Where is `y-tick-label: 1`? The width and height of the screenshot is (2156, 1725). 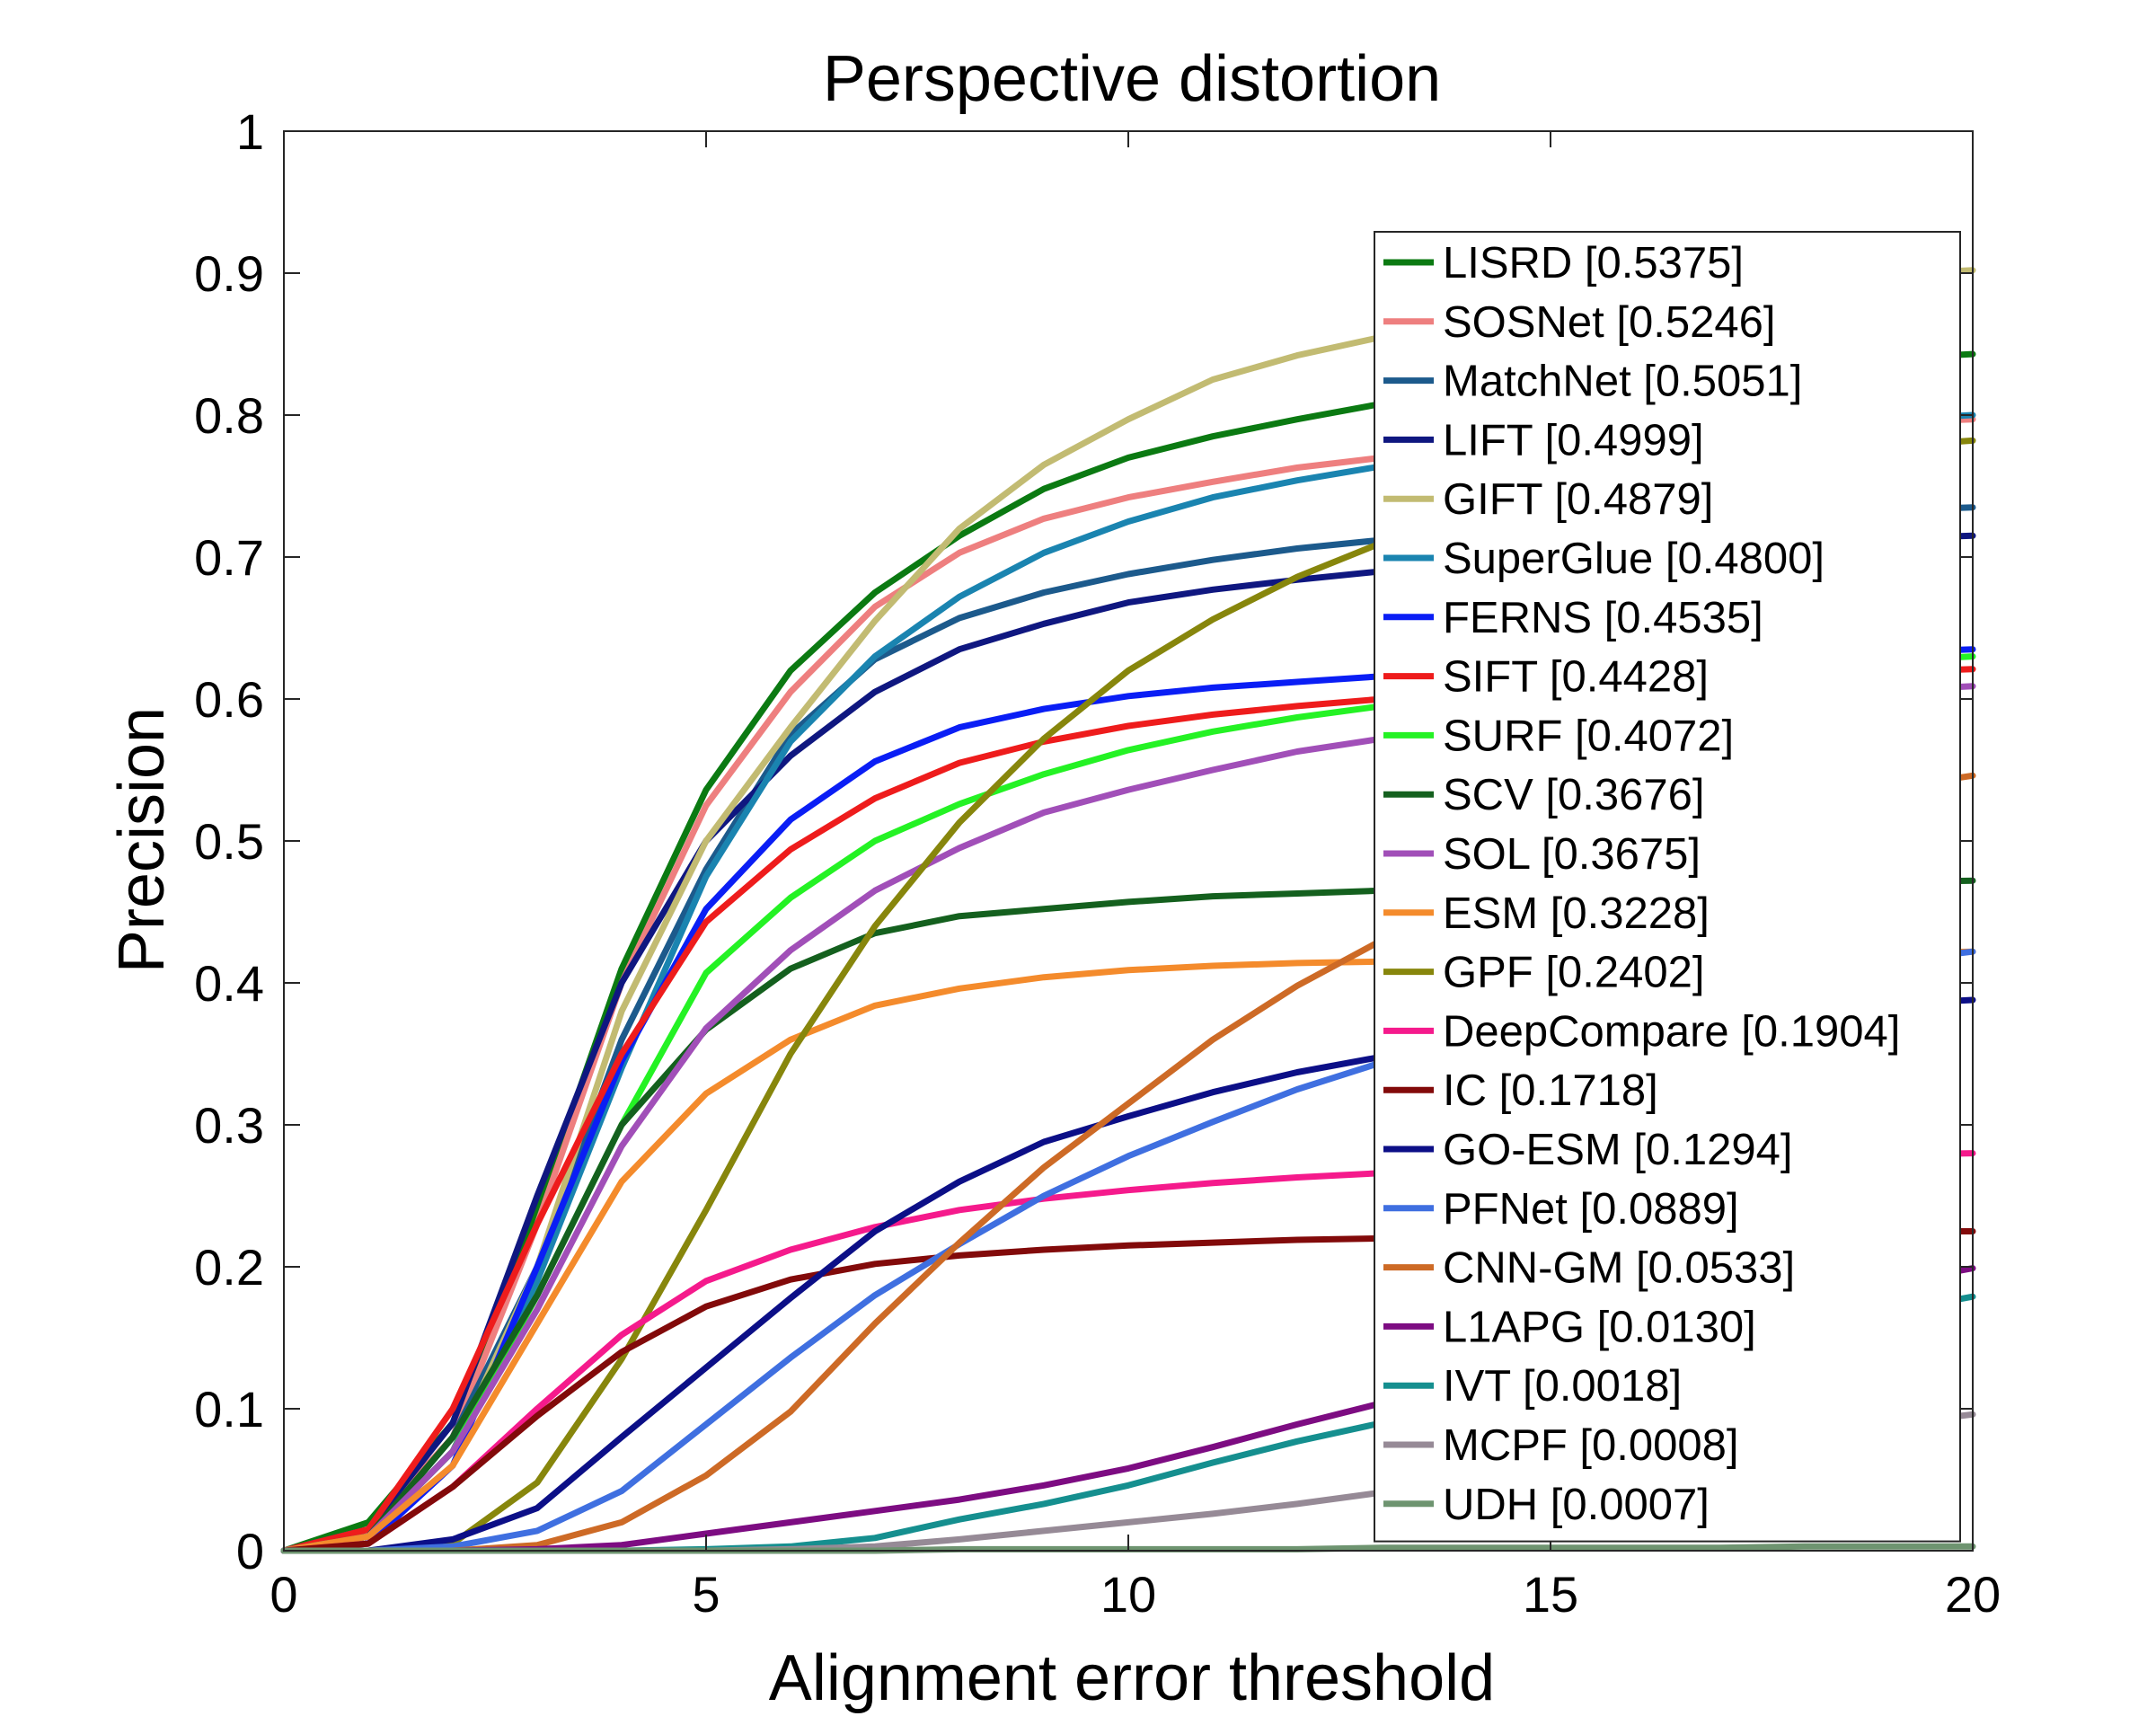
y-tick-label: 1 is located at coordinates (250, 131).